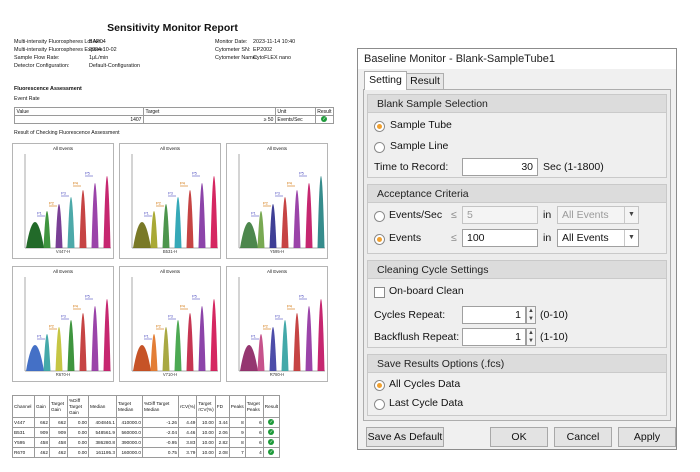 The image size is (700, 472). Describe the element at coordinates (426, 403) in the screenshot. I see `last-cycle-label: Last Cycle Data` at that location.